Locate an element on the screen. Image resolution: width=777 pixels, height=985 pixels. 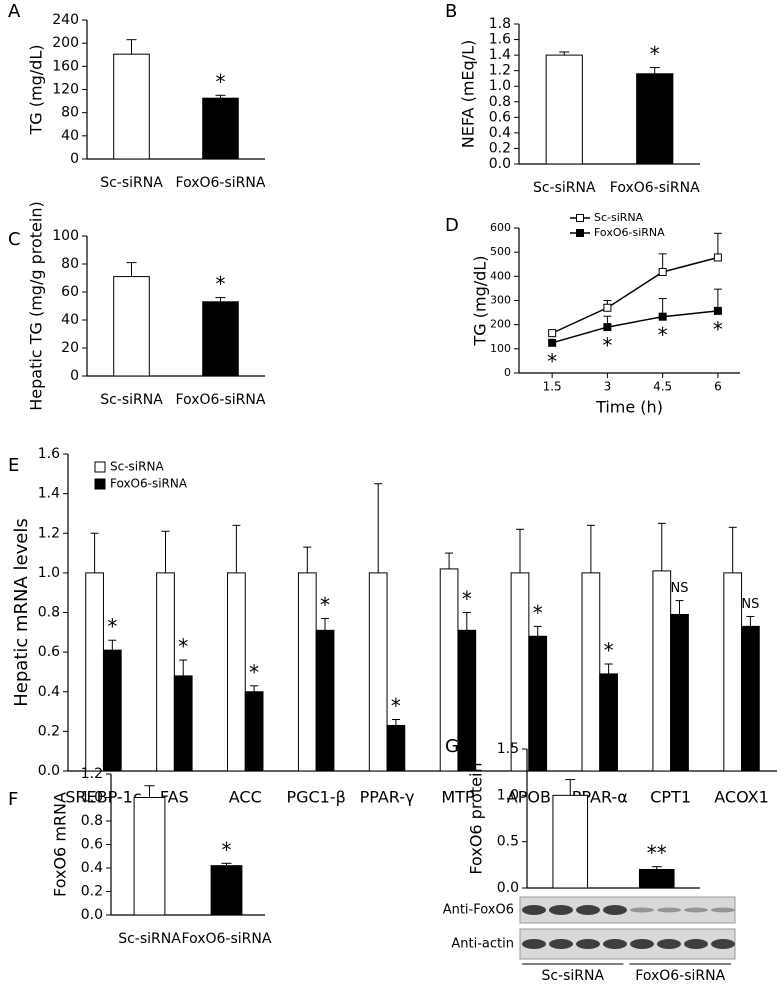
group-label: FoxO6-siRNA is located at coordinates (680, 976).